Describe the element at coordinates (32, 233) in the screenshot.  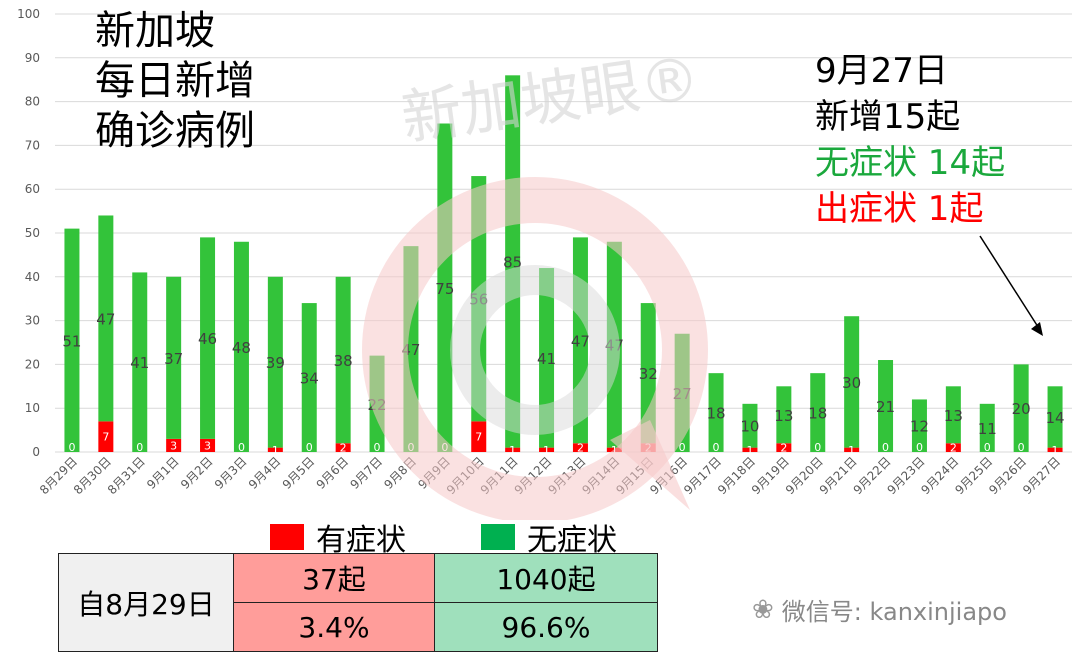
I see `y-tick-label: 50` at that location.